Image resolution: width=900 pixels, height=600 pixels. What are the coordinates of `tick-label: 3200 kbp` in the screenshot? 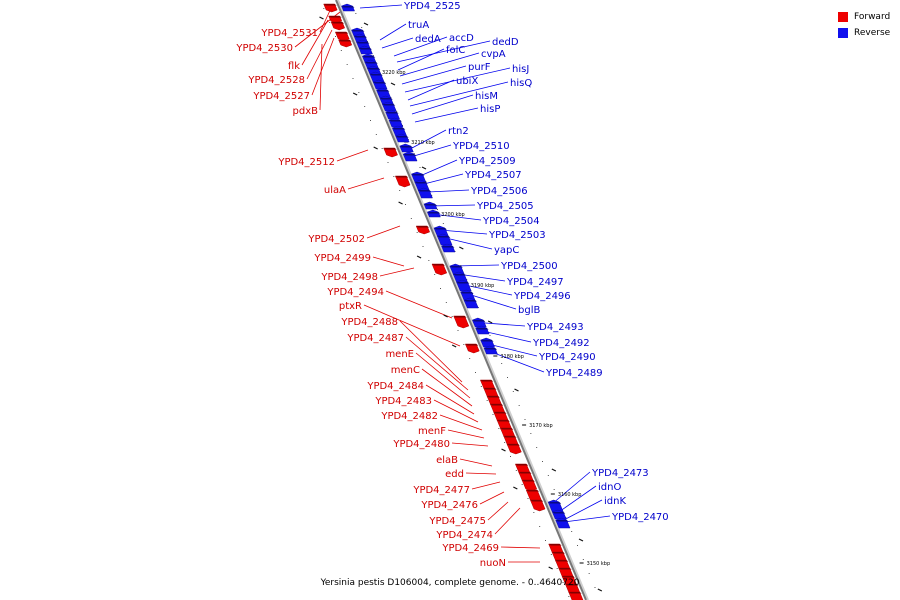 It's located at (453, 215).